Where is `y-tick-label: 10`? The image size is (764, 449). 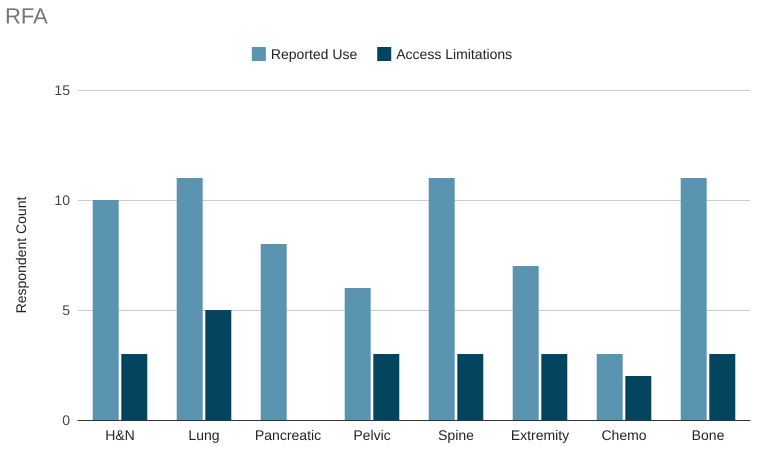 y-tick-label: 10 is located at coordinates (62, 200).